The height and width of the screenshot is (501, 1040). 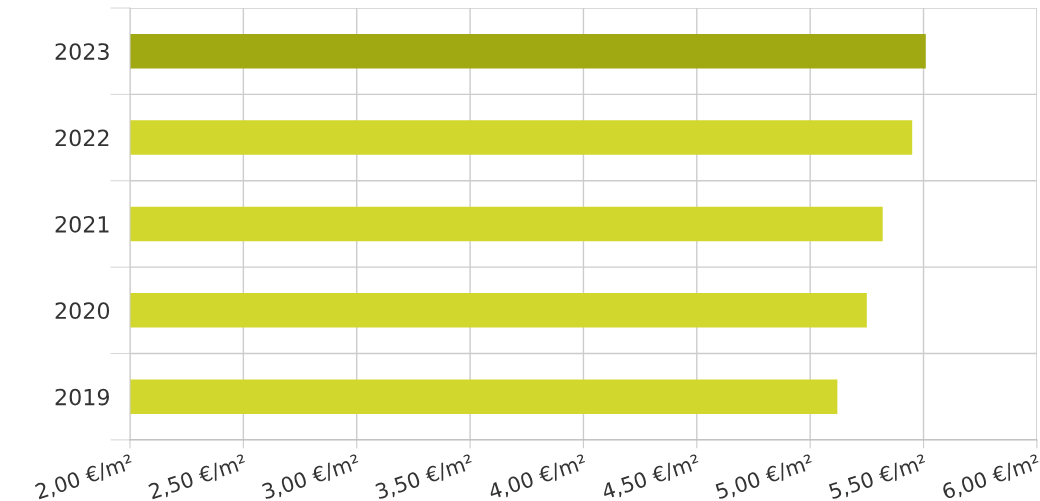 I want to click on y-tick-label: 2022, so click(x=82, y=138).